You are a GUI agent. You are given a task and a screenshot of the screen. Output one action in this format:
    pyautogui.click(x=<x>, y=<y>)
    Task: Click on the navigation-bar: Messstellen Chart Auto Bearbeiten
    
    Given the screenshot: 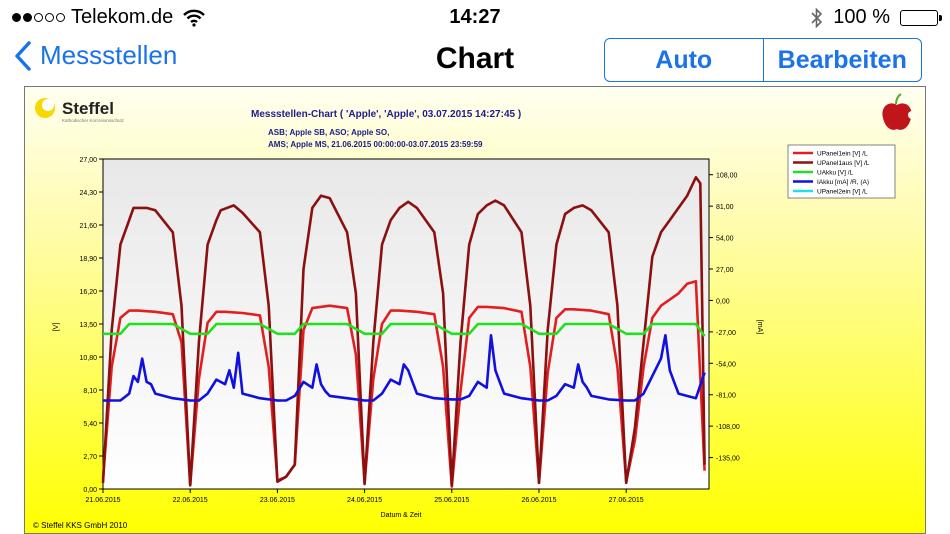 What is the action you would take?
    pyautogui.click(x=475, y=60)
    